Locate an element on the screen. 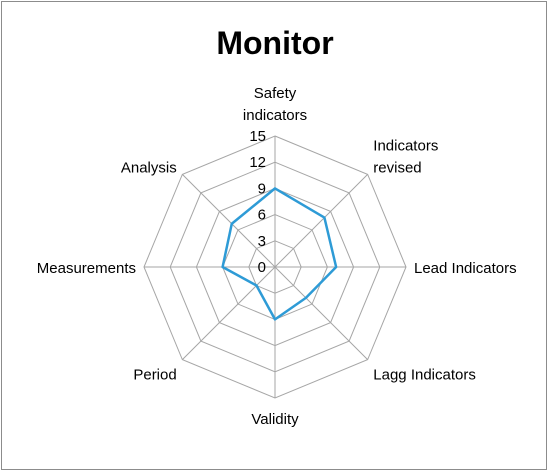 The height and width of the screenshot is (473, 550). category-label: revised is located at coordinates (397, 168).